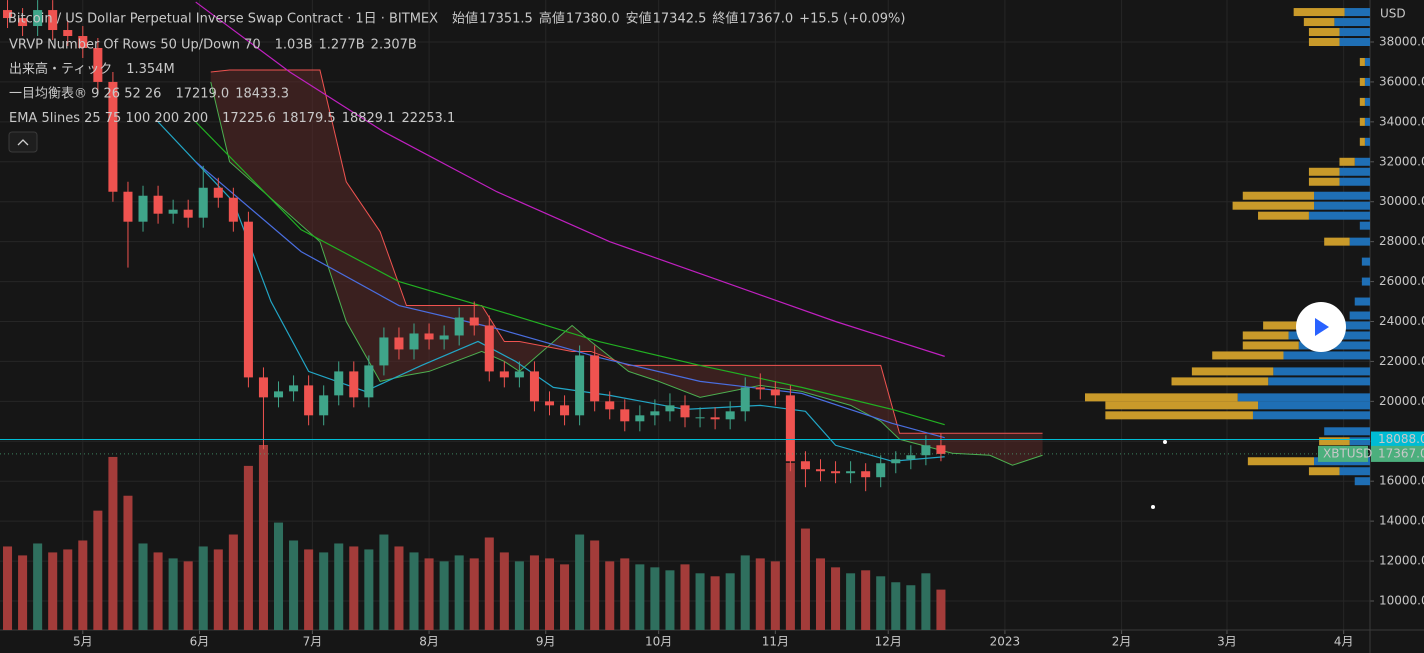  I want to click on x-tick-label: 7月, so click(313, 642).